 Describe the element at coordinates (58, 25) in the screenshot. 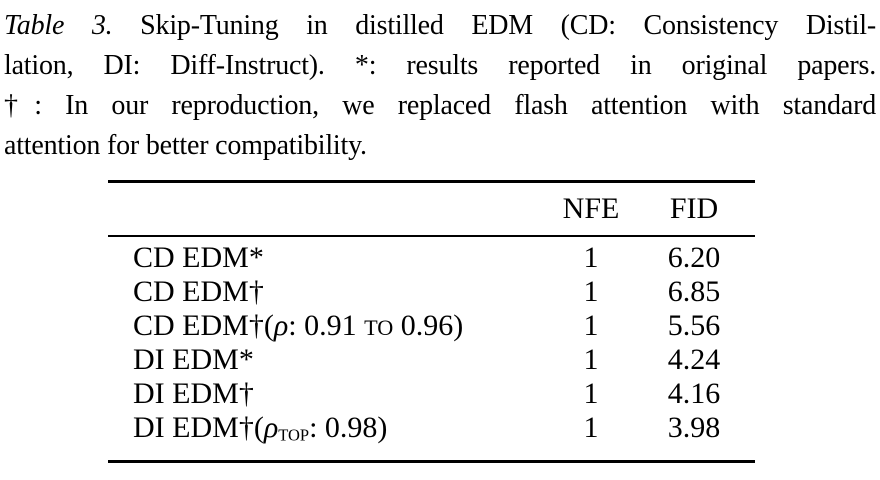

I see `caption-table-label: Table 3.` at that location.